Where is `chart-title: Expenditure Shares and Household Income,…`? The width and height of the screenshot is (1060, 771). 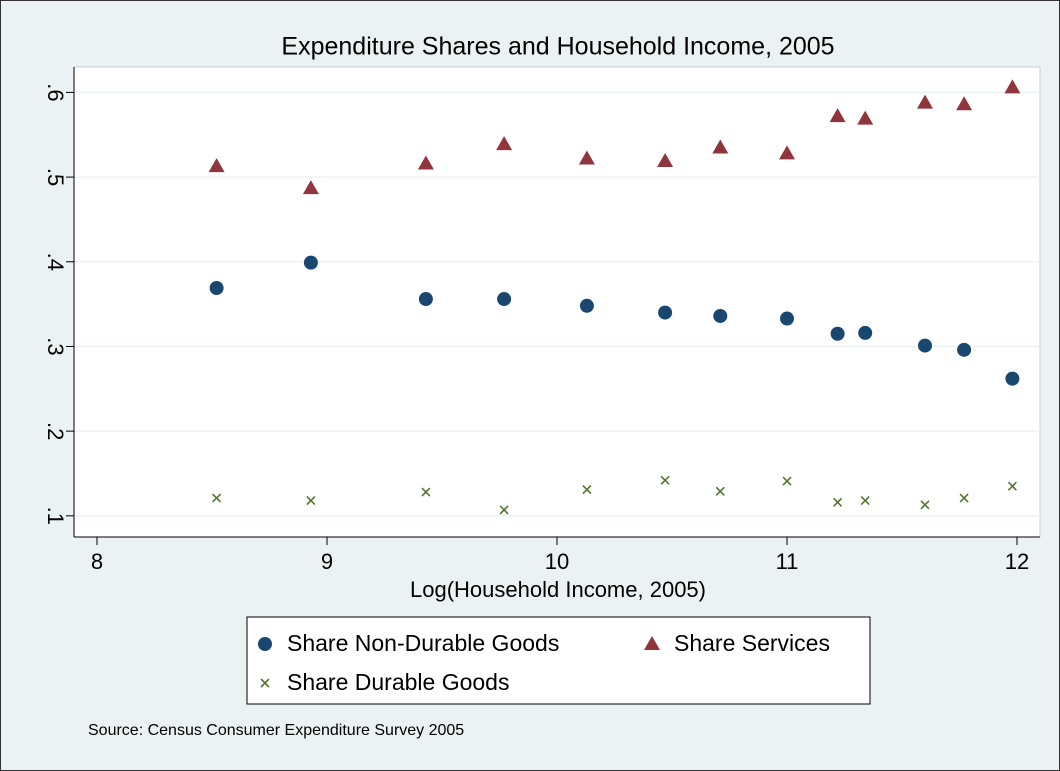
chart-title: Expenditure Shares and Household Income,… is located at coordinates (557, 47).